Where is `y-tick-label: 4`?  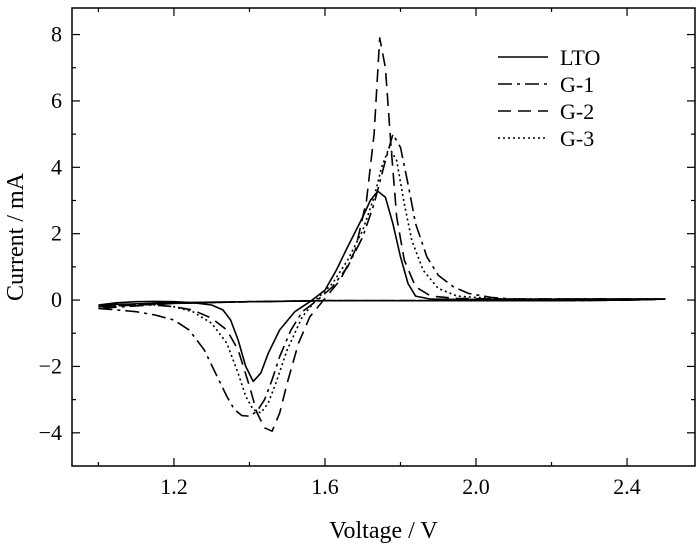 y-tick-label: 4 is located at coordinates (56, 166).